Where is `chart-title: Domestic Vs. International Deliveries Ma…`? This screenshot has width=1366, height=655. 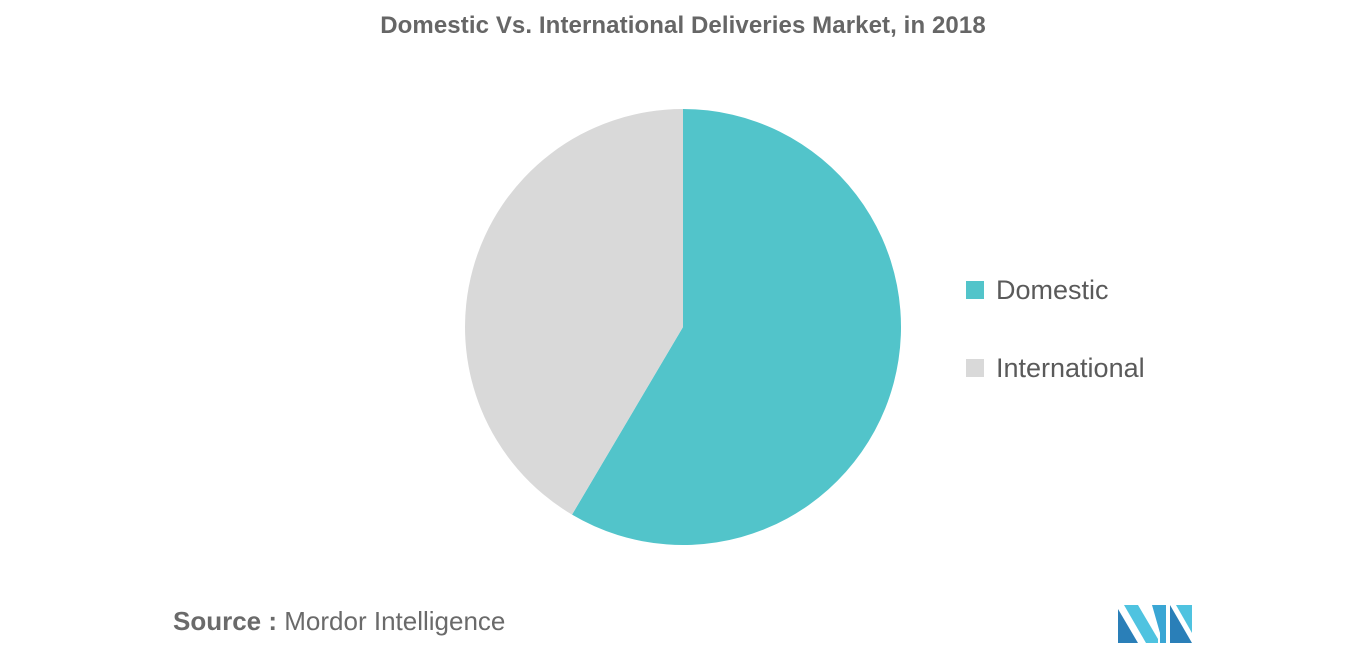
chart-title: Domestic Vs. International Deliveries Ma… is located at coordinates (683, 25).